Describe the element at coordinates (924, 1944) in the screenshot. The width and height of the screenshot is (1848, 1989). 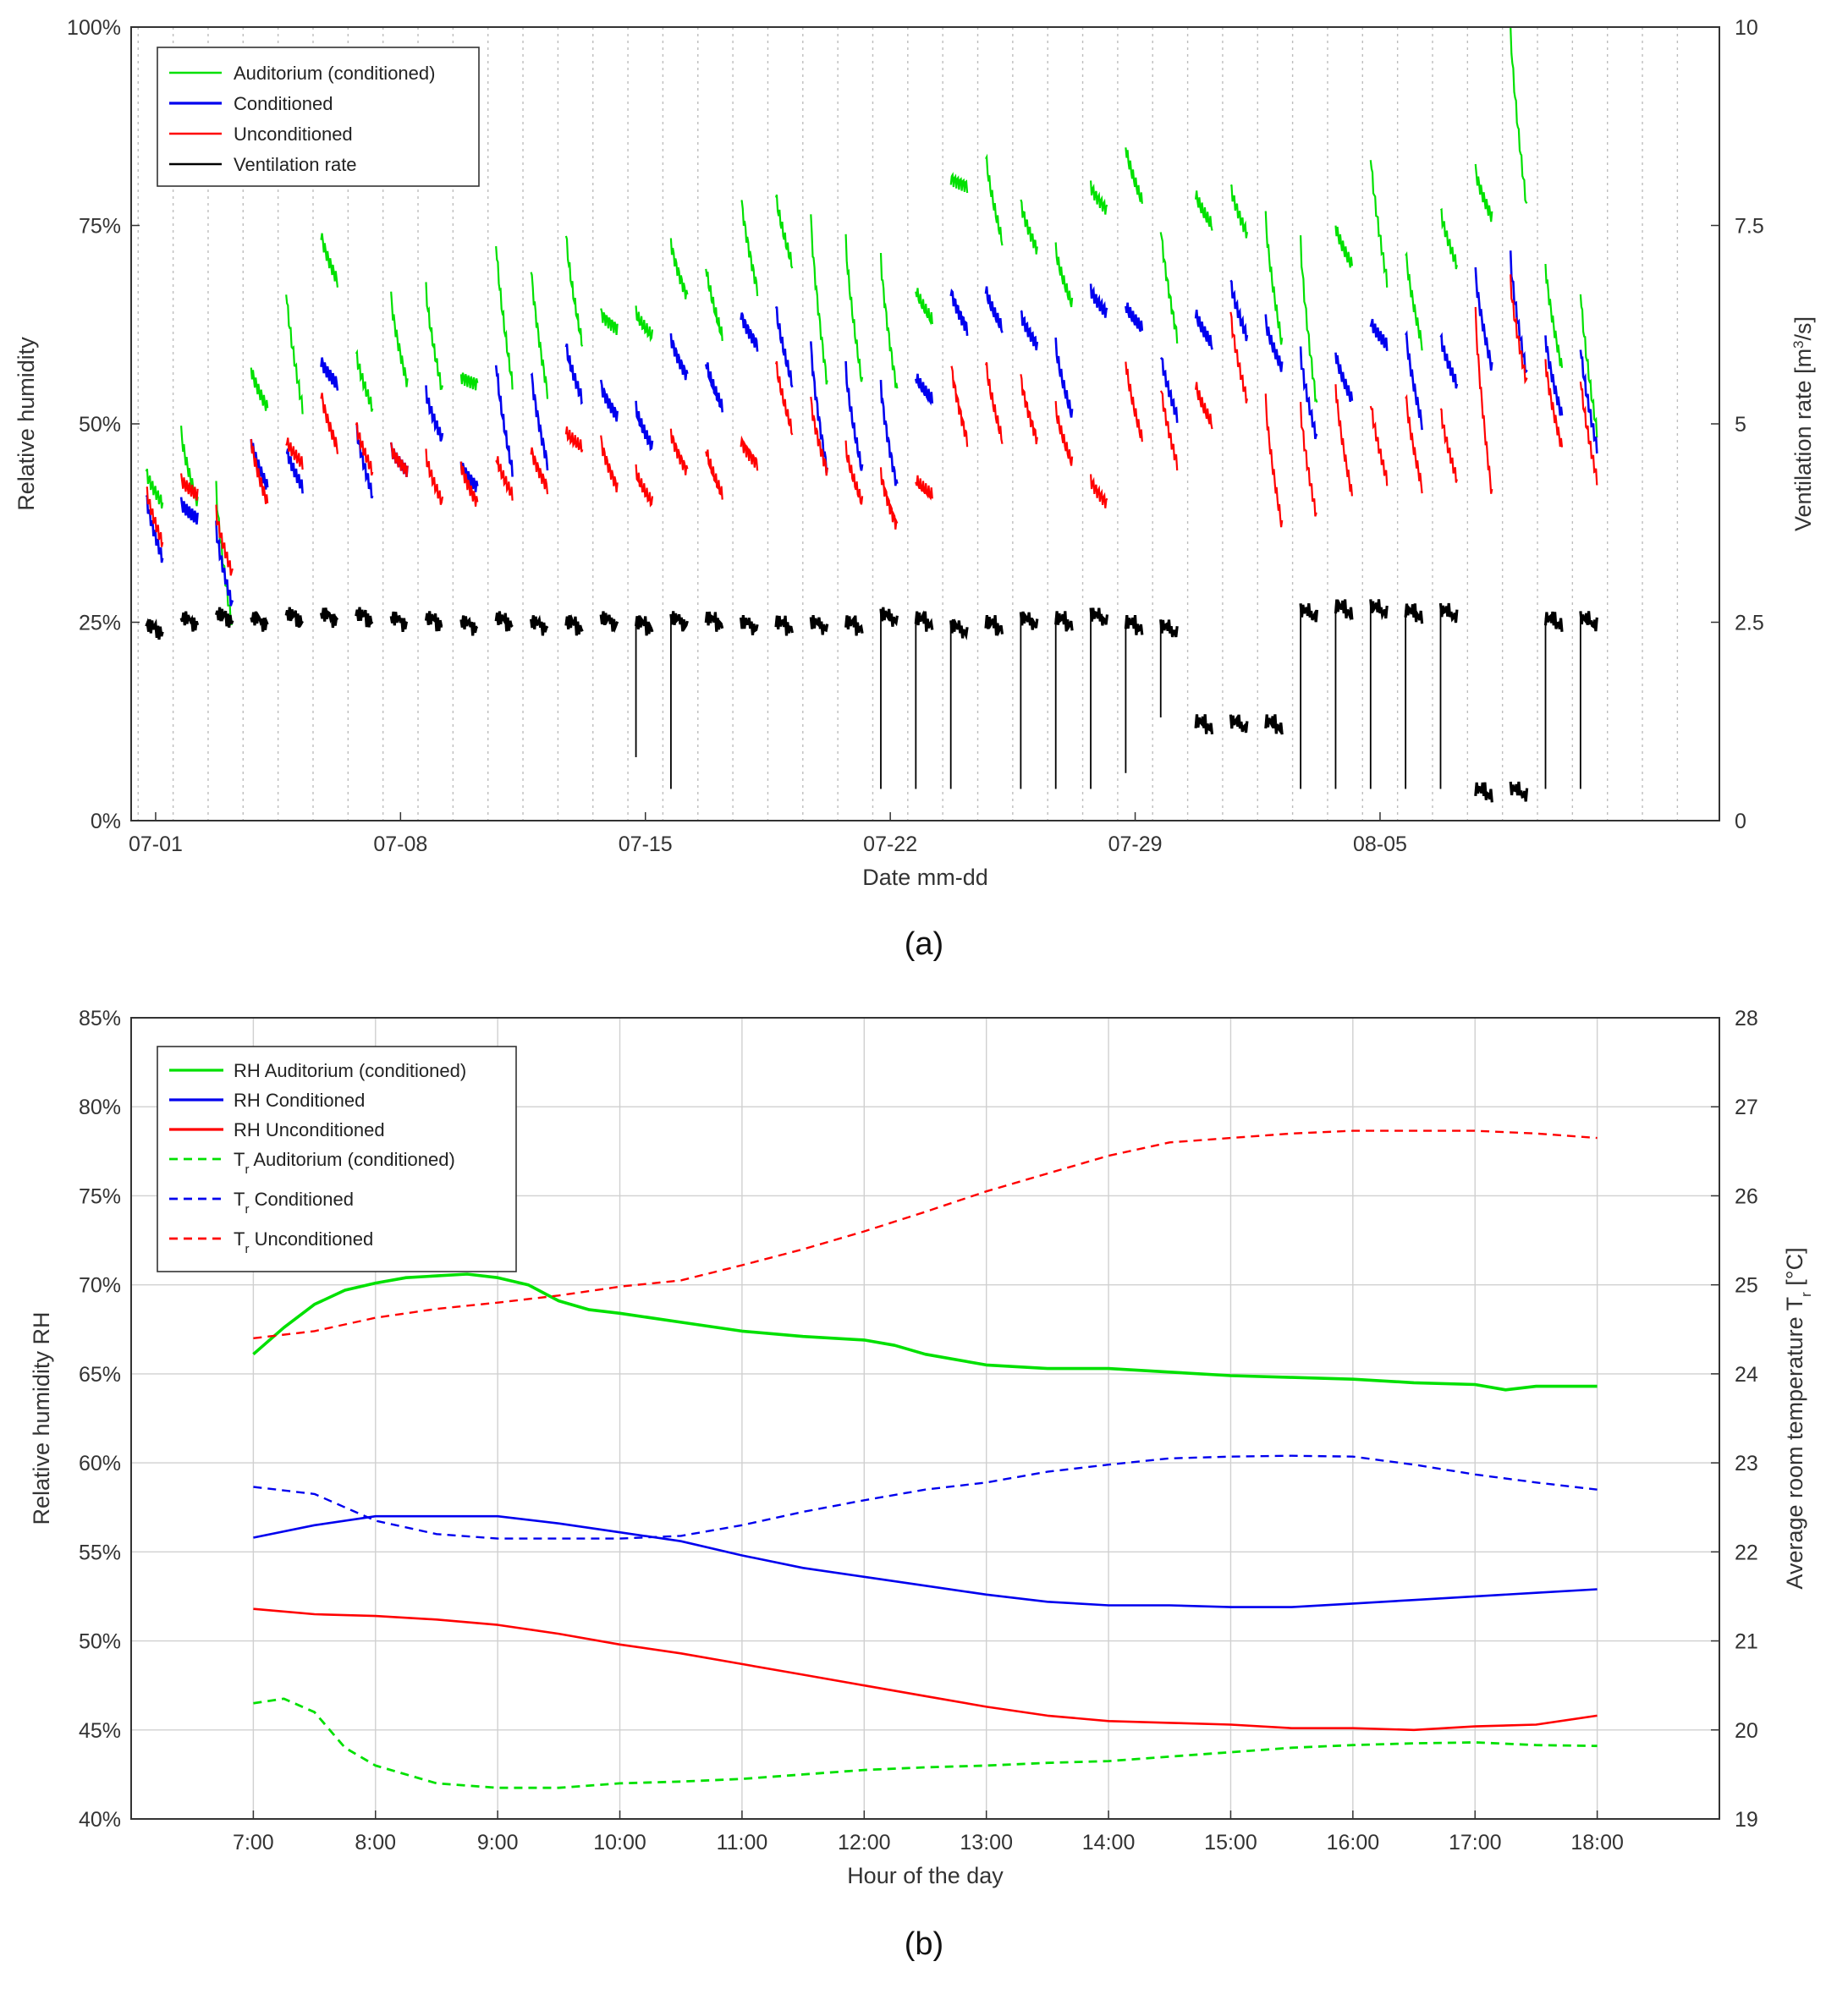
I see `chart-b-panel-label: (b)` at that location.